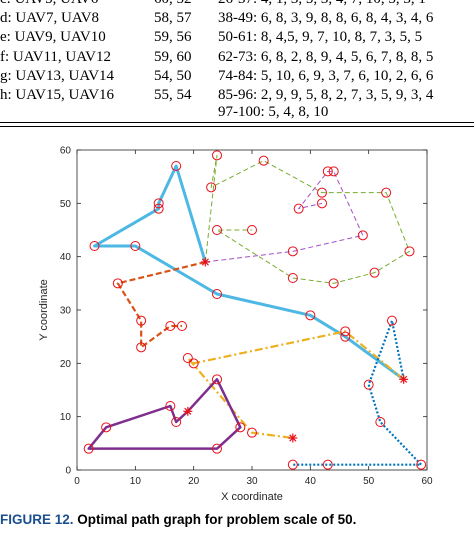  I want to click on y-tick-label: 30, so click(66, 311).